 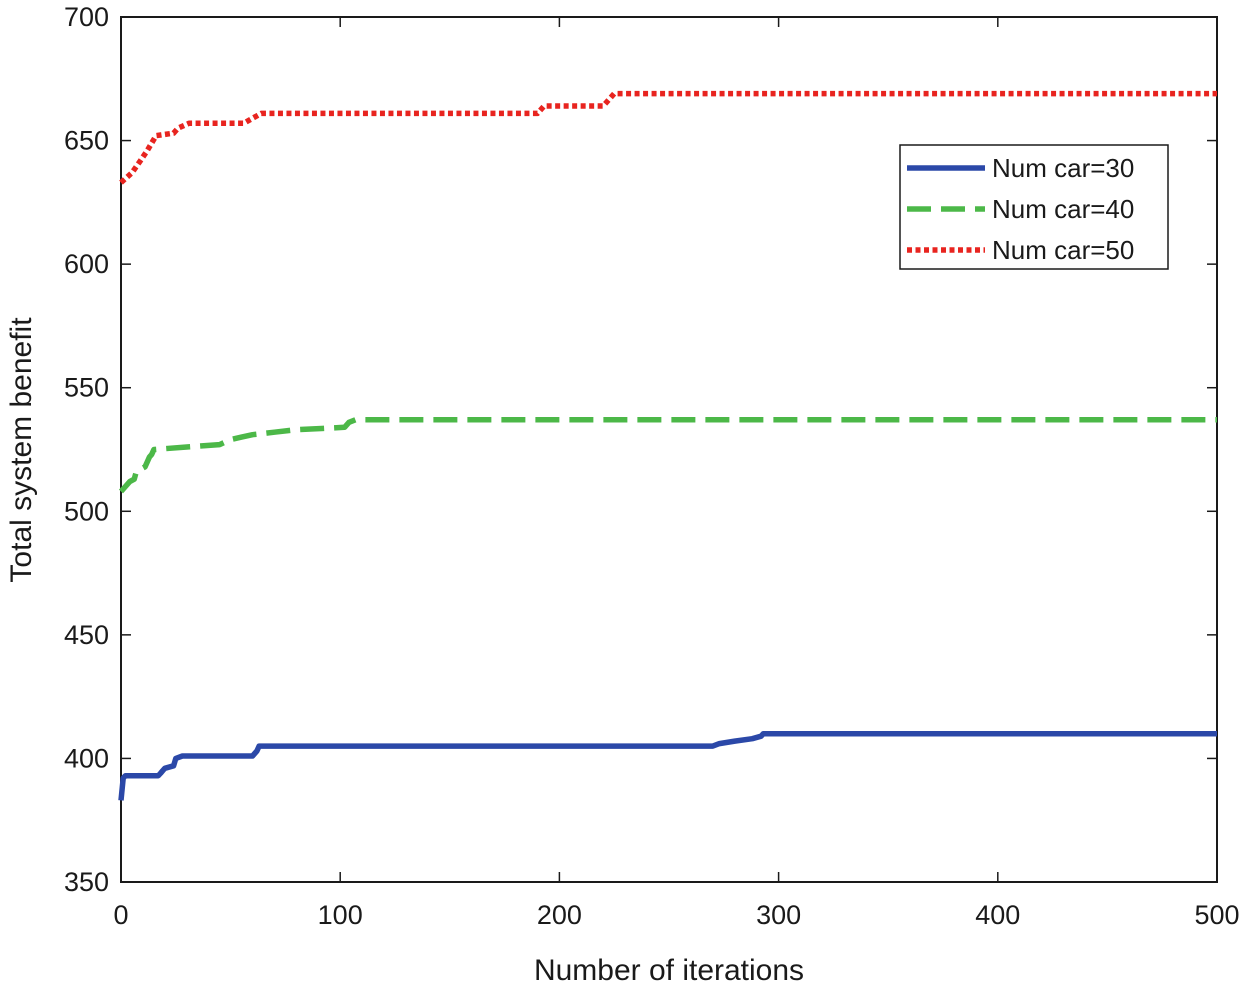 What do you see at coordinates (86, 882) in the screenshot?
I see `y-tick-label: 350` at bounding box center [86, 882].